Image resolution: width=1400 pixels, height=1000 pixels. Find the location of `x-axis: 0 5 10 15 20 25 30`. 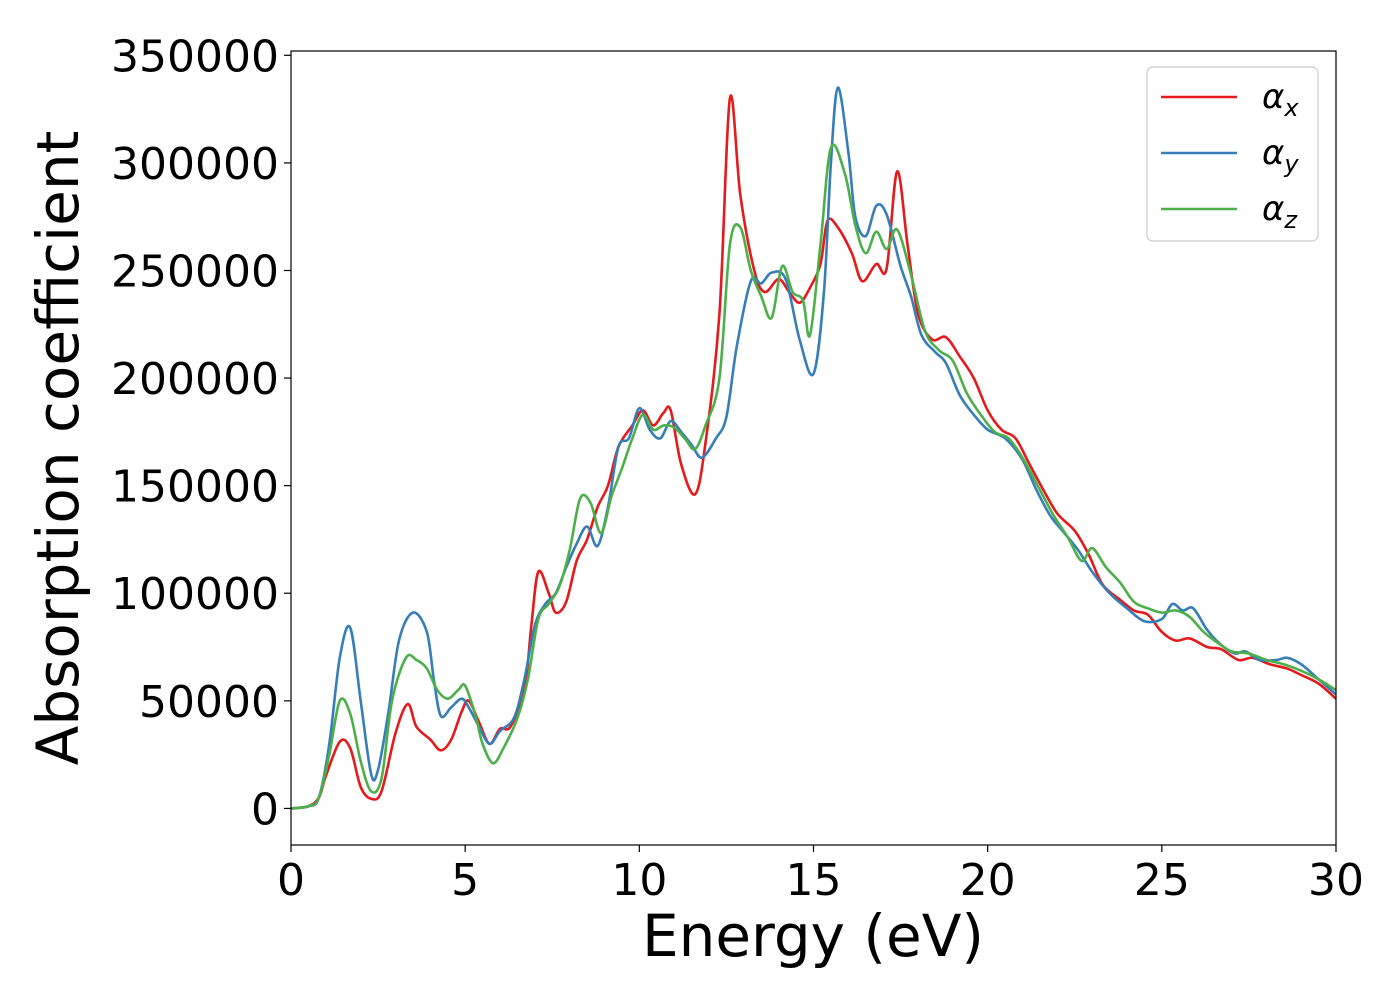

x-axis: 0 5 10 15 20 25 30 is located at coordinates (820, 875).